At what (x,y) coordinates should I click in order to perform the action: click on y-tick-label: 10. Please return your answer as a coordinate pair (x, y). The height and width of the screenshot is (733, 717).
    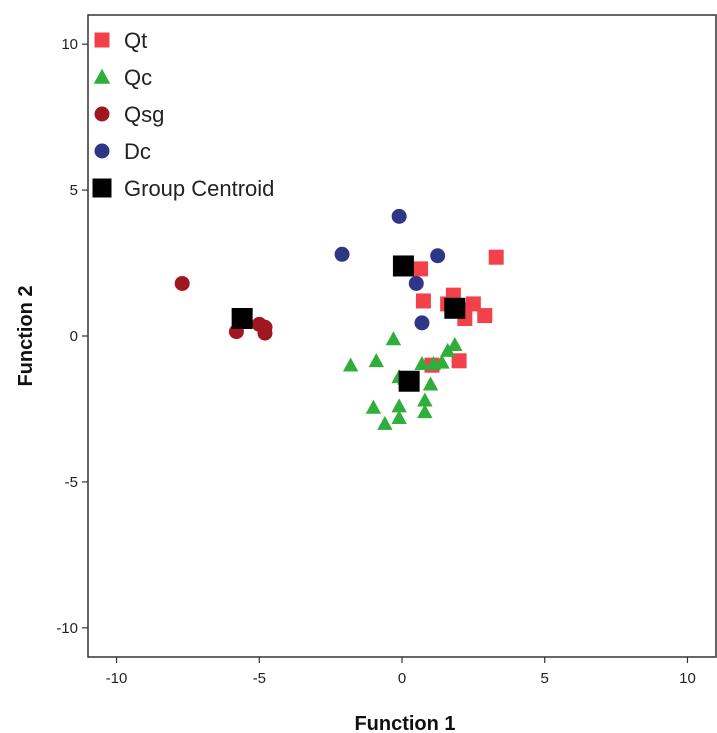
    Looking at the image, I should click on (69, 44).